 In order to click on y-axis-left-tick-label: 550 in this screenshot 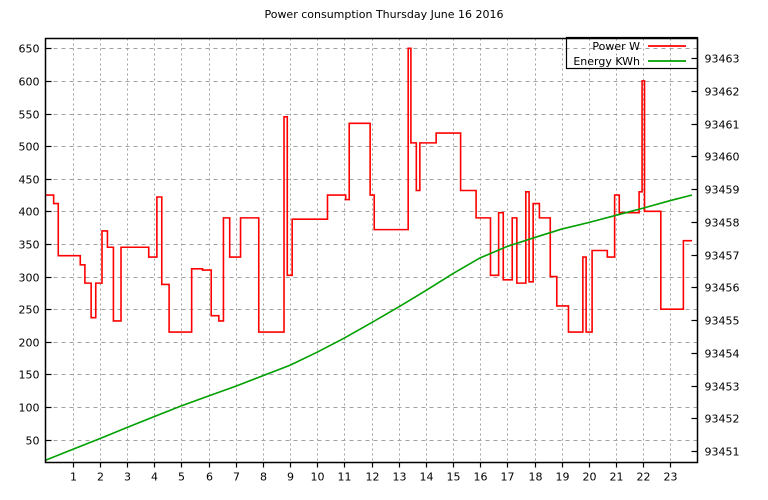, I will do `click(29, 115)`.